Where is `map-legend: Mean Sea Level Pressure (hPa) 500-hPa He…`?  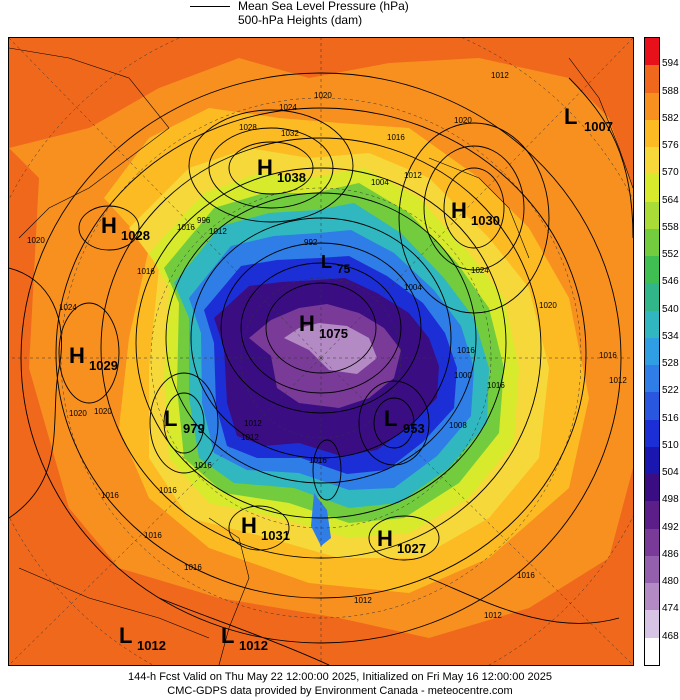 map-legend: Mean Sea Level Pressure (hPa) 500-hPa He… is located at coordinates (350, 15).